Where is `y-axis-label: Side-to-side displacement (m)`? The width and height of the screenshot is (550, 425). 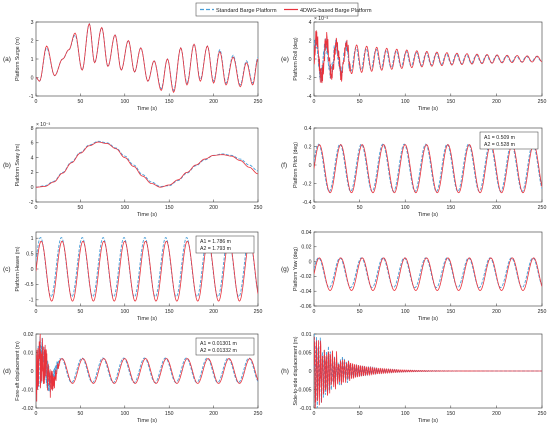 y-axis-label: Side-to-side displacement (m) is located at coordinates (296, 370).